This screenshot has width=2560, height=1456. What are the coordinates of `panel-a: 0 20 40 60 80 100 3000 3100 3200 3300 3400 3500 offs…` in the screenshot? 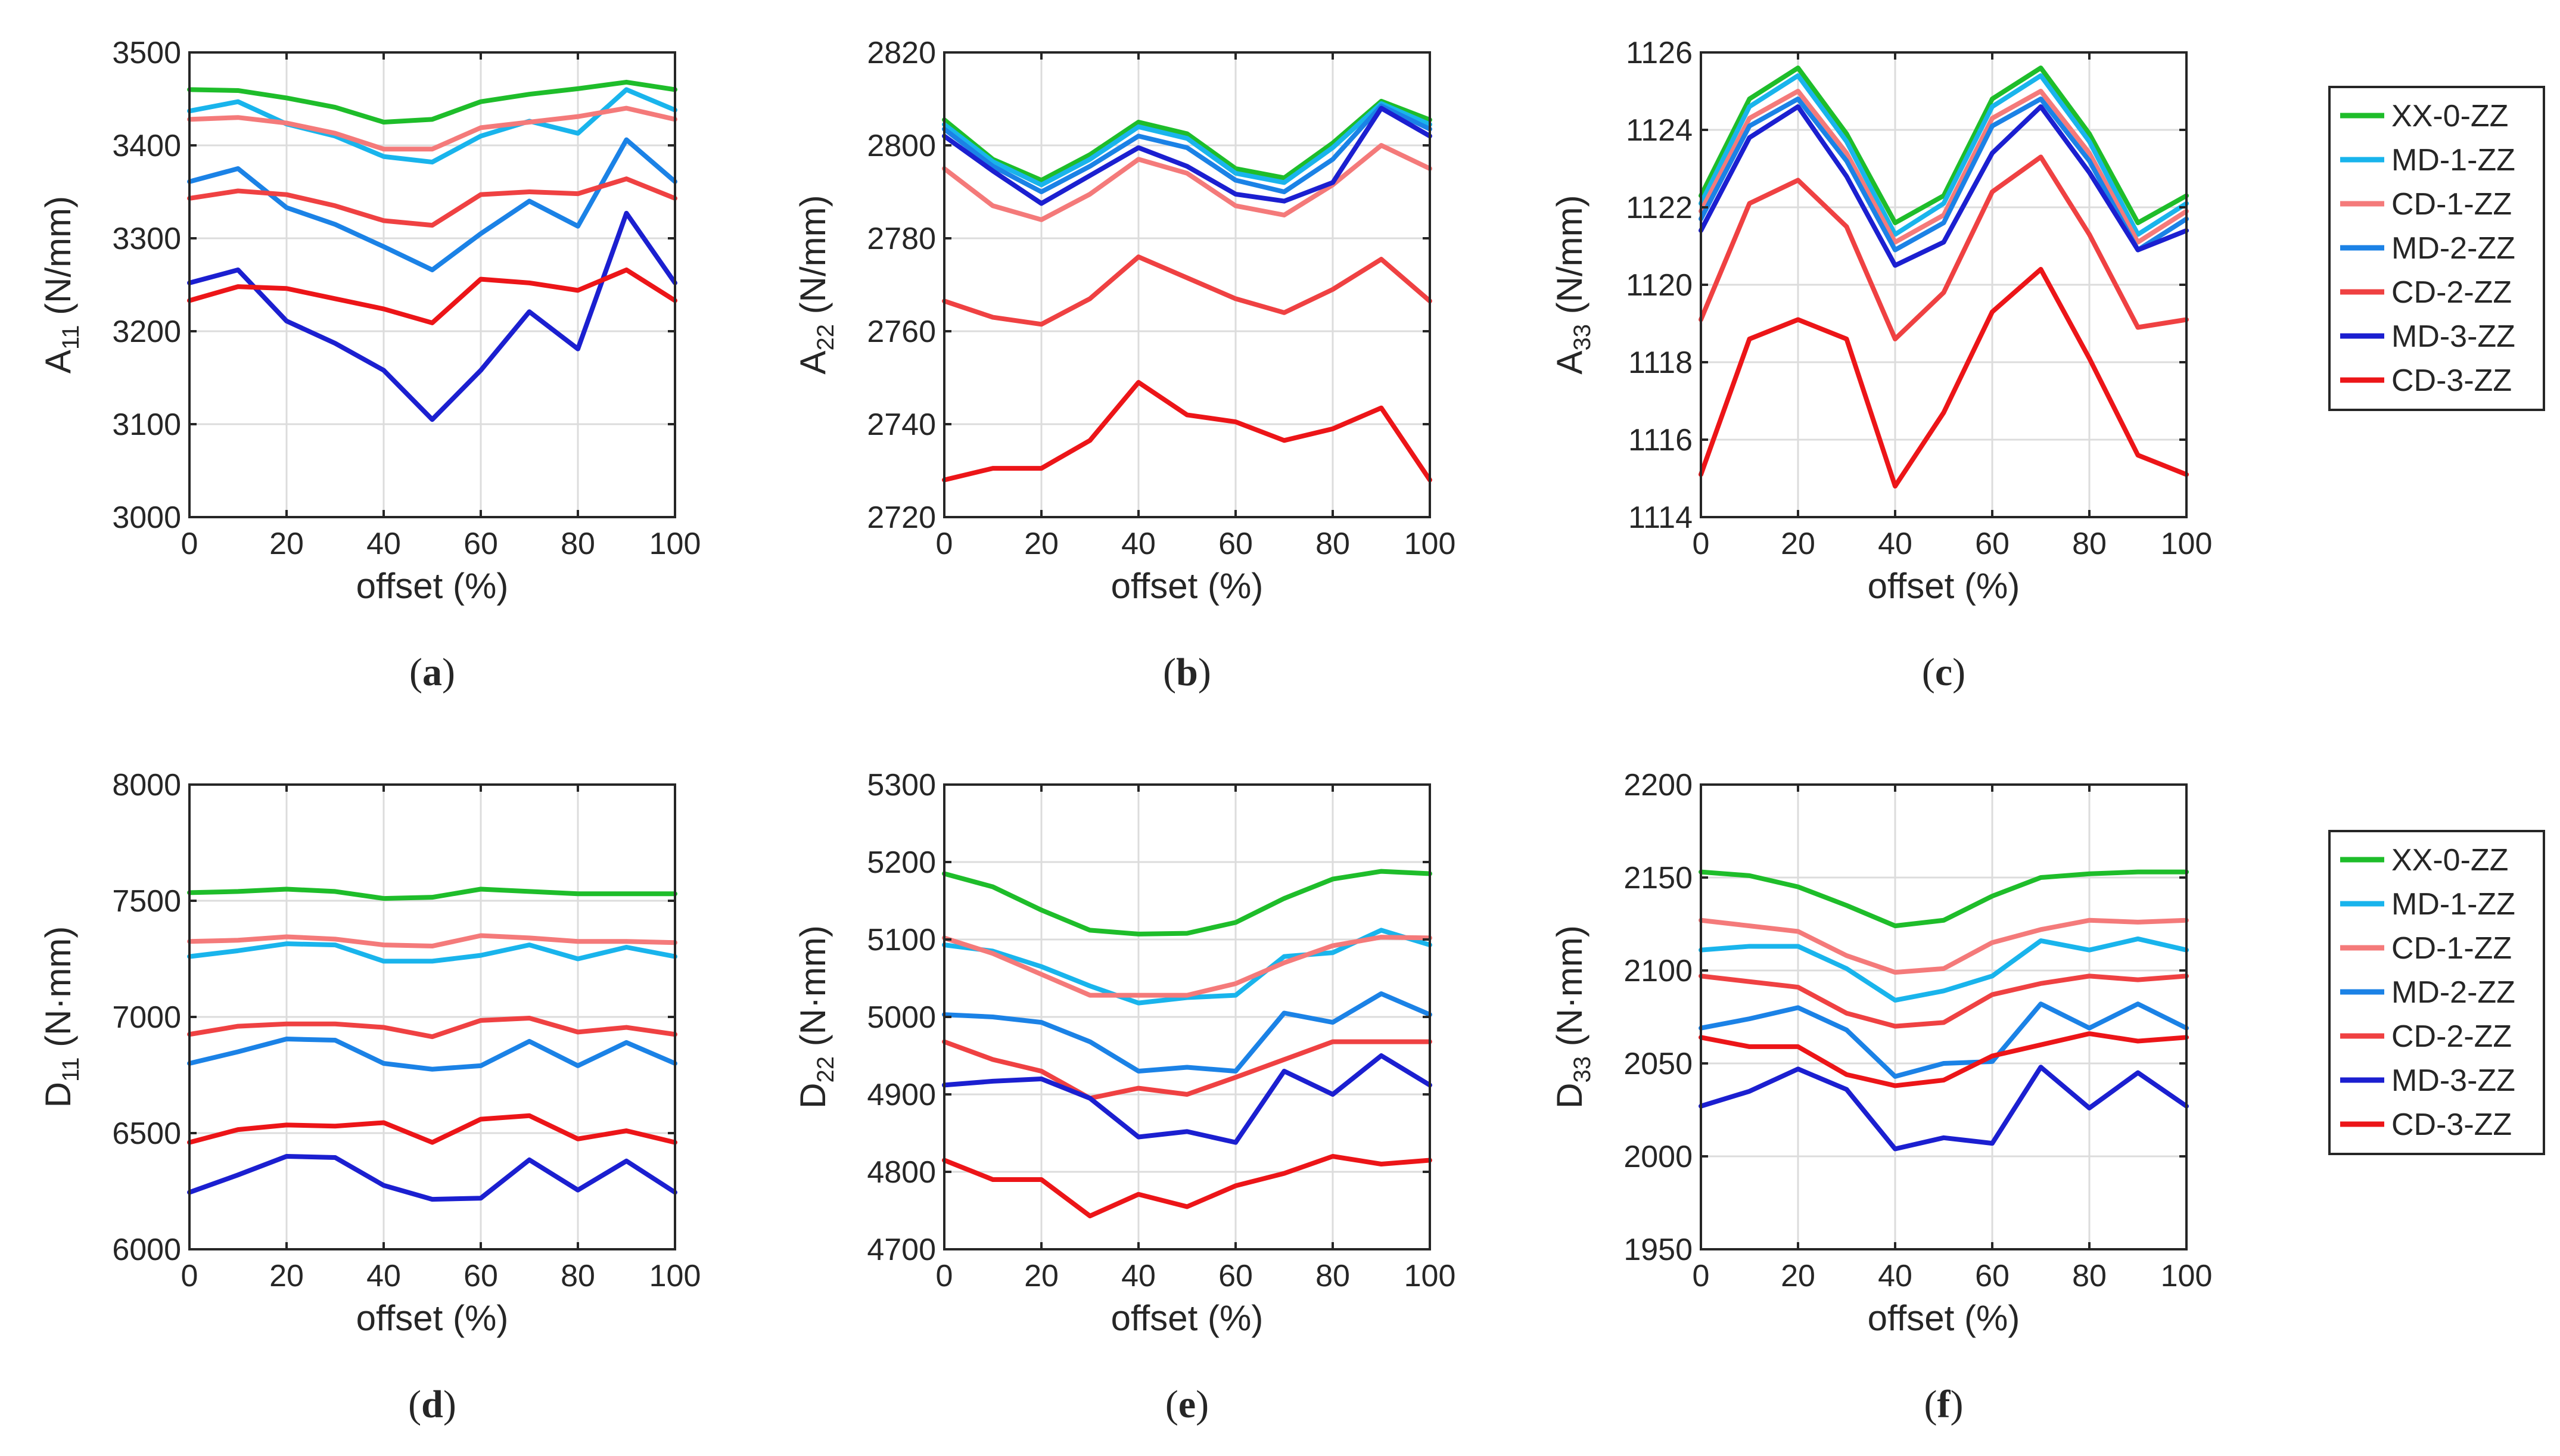 It's located at (369, 365).